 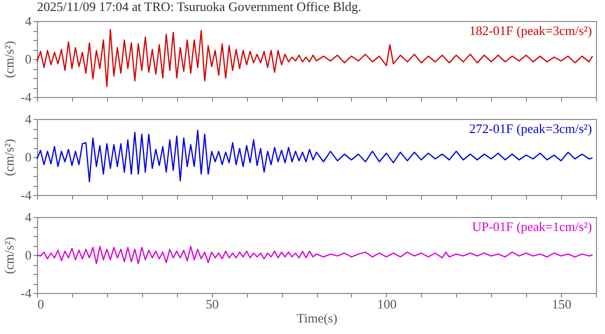 I want to click on x-tick-label: 100, so click(x=387, y=304).